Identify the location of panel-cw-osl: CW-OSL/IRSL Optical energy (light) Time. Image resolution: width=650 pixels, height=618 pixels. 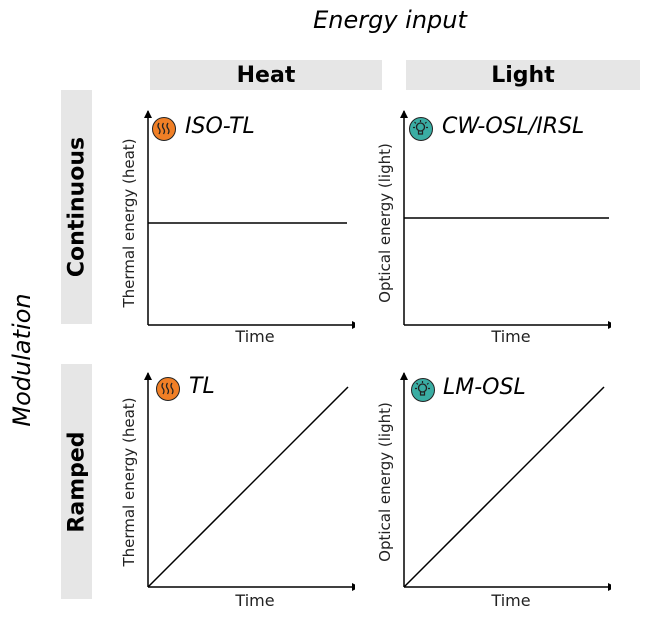
(491, 228).